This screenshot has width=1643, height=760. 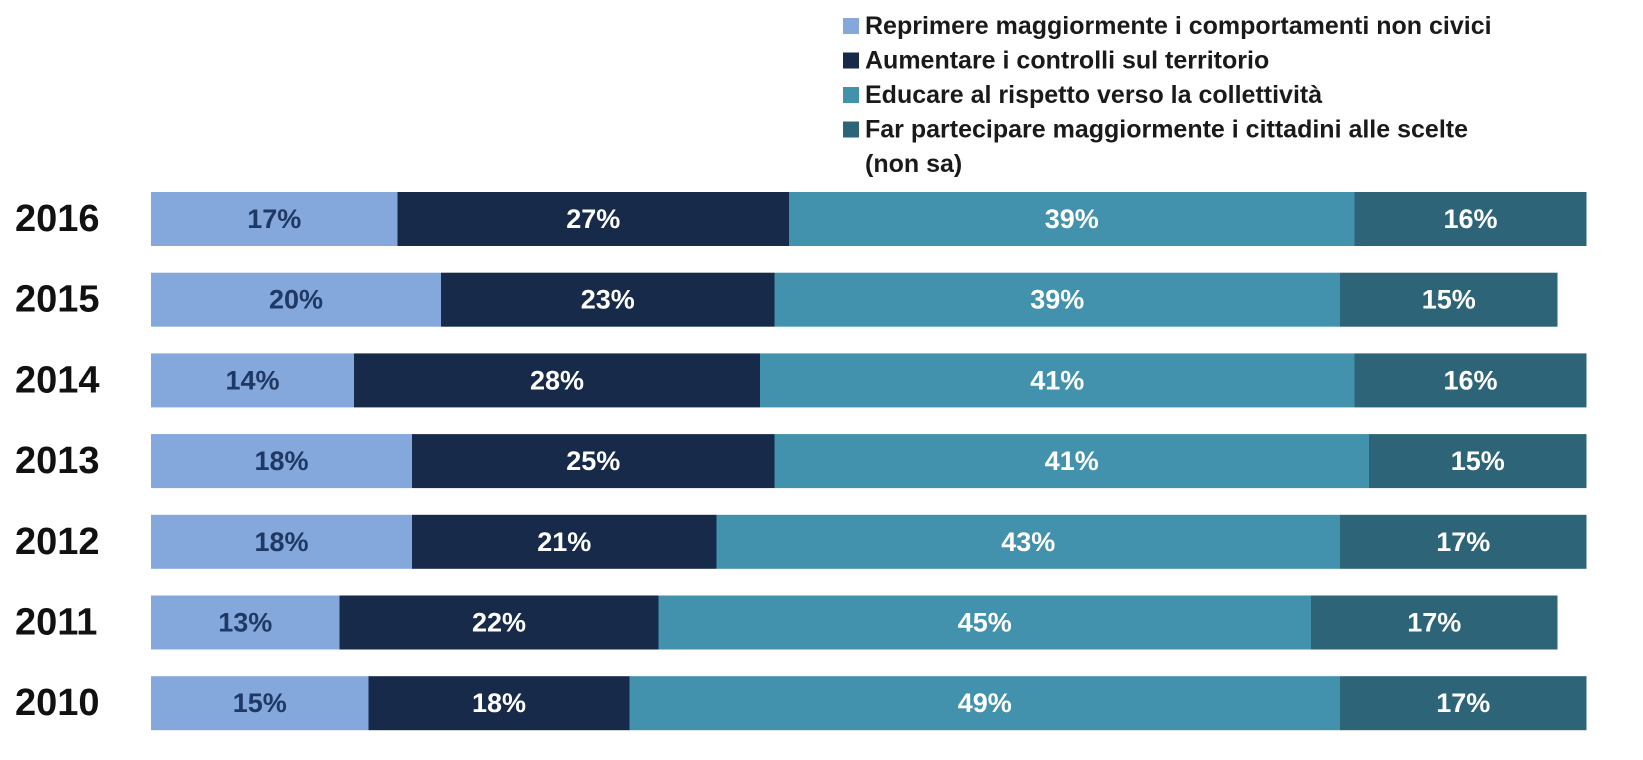 What do you see at coordinates (57, 219) in the screenshot?
I see `y-tick-label: 2016` at bounding box center [57, 219].